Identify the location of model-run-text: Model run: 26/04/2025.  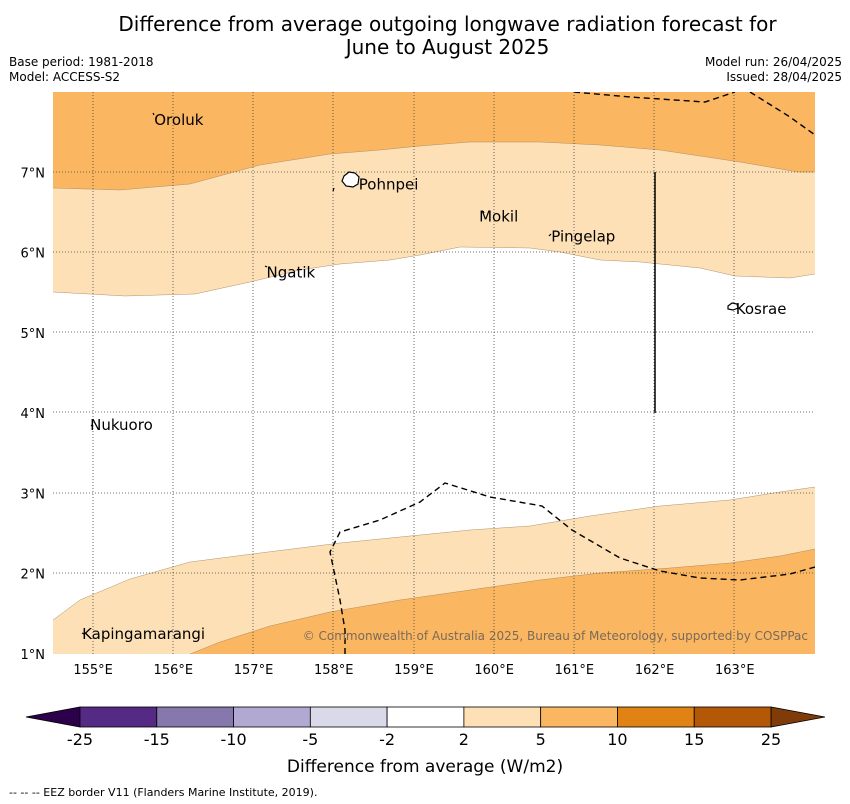
(773, 62).